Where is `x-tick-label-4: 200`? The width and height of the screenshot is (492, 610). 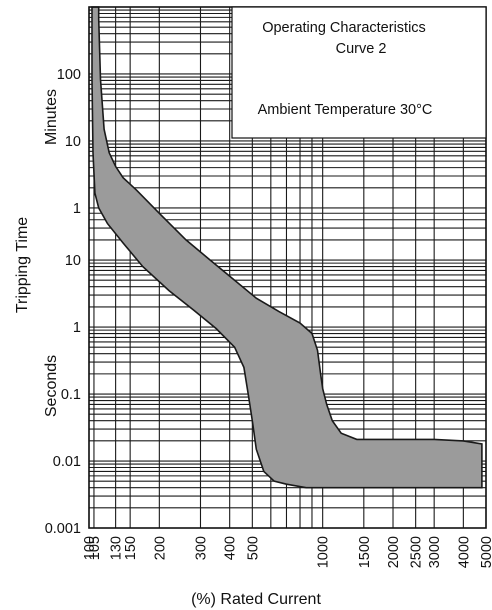 x-tick-label-4: 200 is located at coordinates (160, 548).